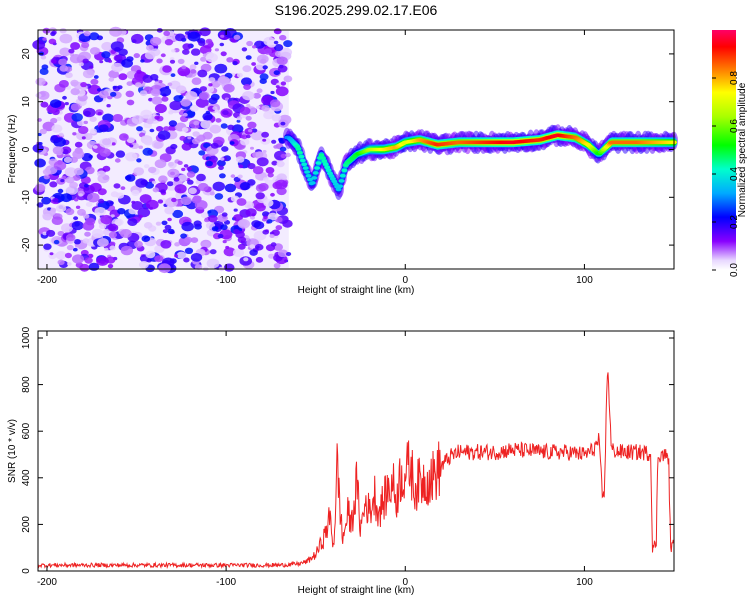 The image size is (750, 605). Describe the element at coordinates (356, 290) in the screenshot. I see `spectrogram-x-label: Height of straight line (km)` at that location.